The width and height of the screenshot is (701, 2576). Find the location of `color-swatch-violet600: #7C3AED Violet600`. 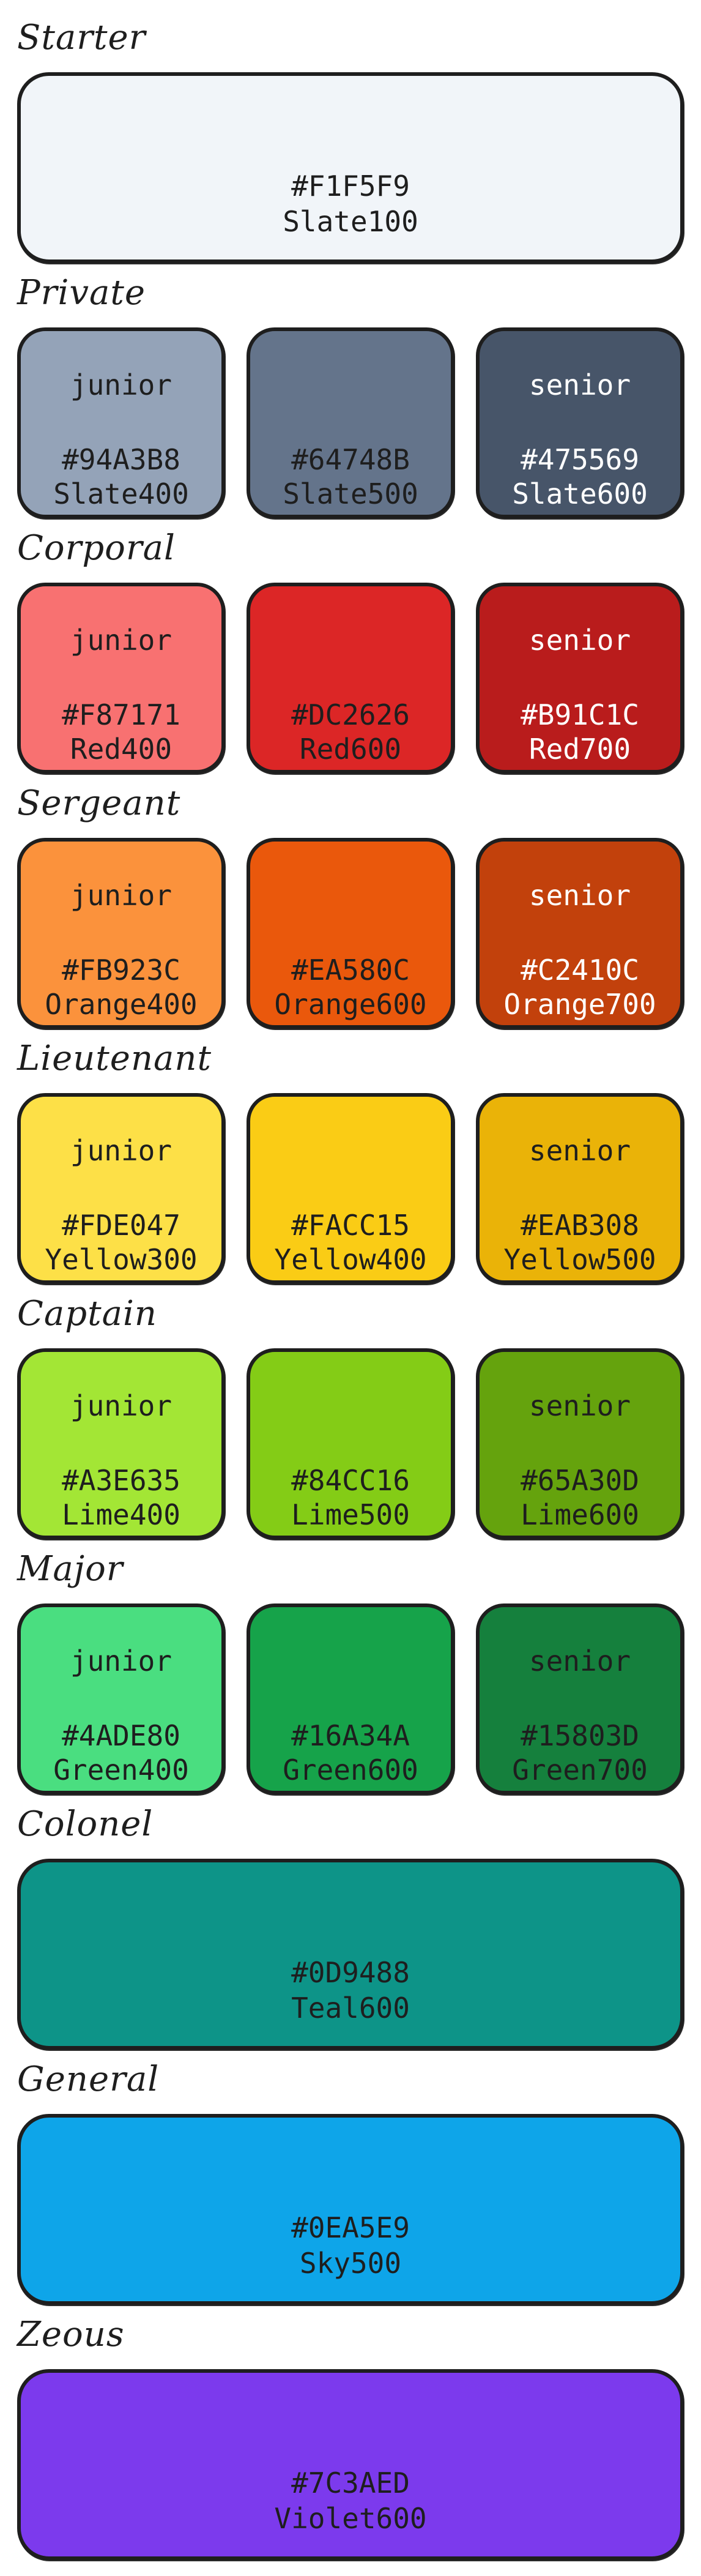

color-swatch-violet600: #7C3AED Violet600 is located at coordinates (350, 2464).